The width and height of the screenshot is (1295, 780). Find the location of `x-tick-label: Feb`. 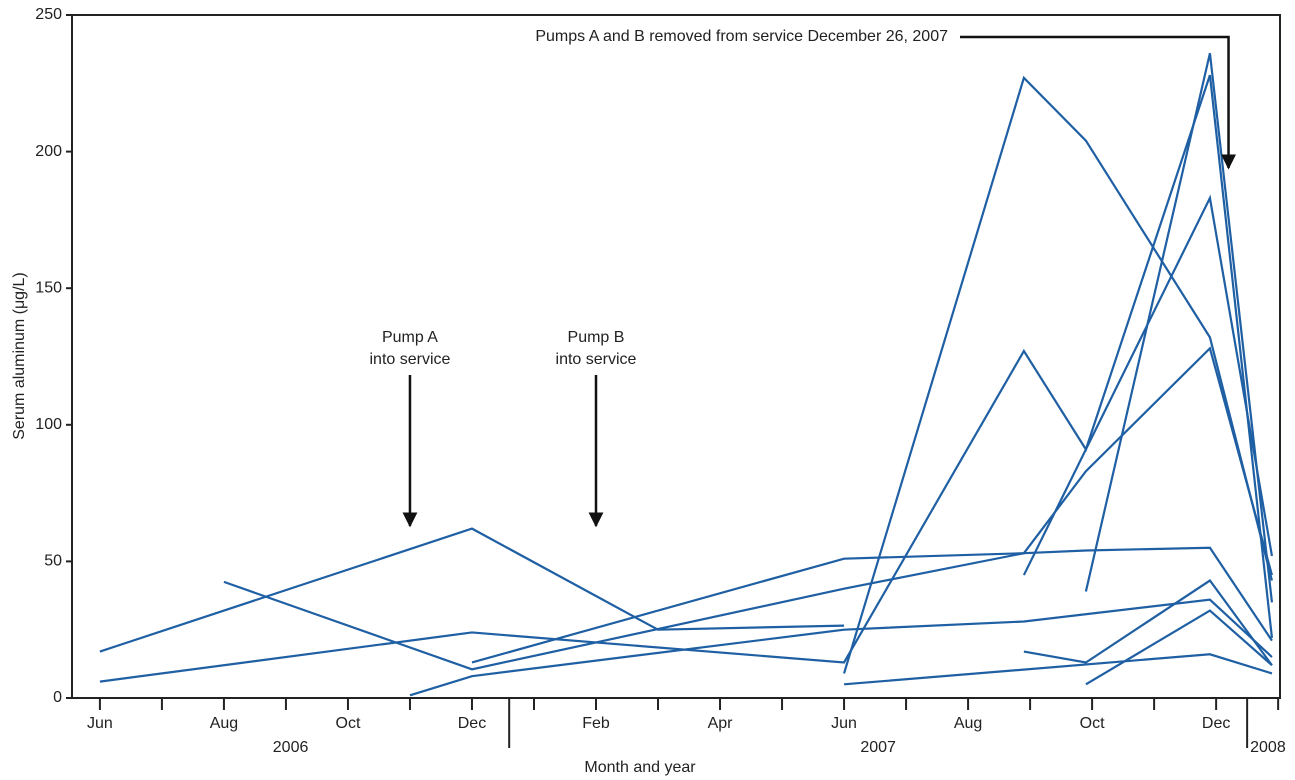

x-tick-label: Feb is located at coordinates (596, 723).